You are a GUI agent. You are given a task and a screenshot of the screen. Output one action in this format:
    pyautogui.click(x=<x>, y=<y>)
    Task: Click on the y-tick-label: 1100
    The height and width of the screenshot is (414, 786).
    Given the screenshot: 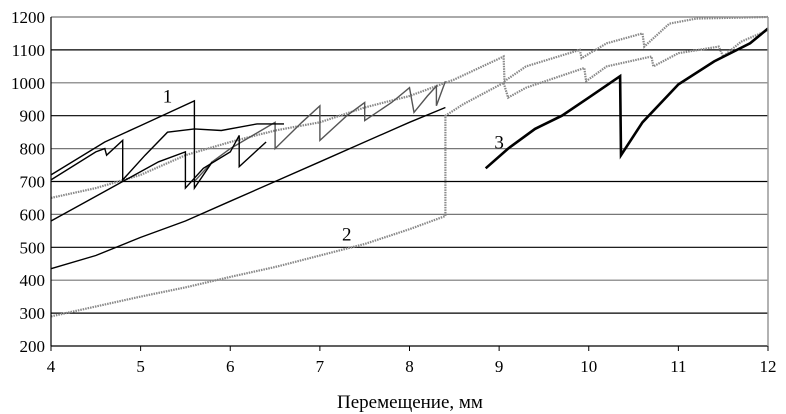 What is the action you would take?
    pyautogui.click(x=28, y=50)
    